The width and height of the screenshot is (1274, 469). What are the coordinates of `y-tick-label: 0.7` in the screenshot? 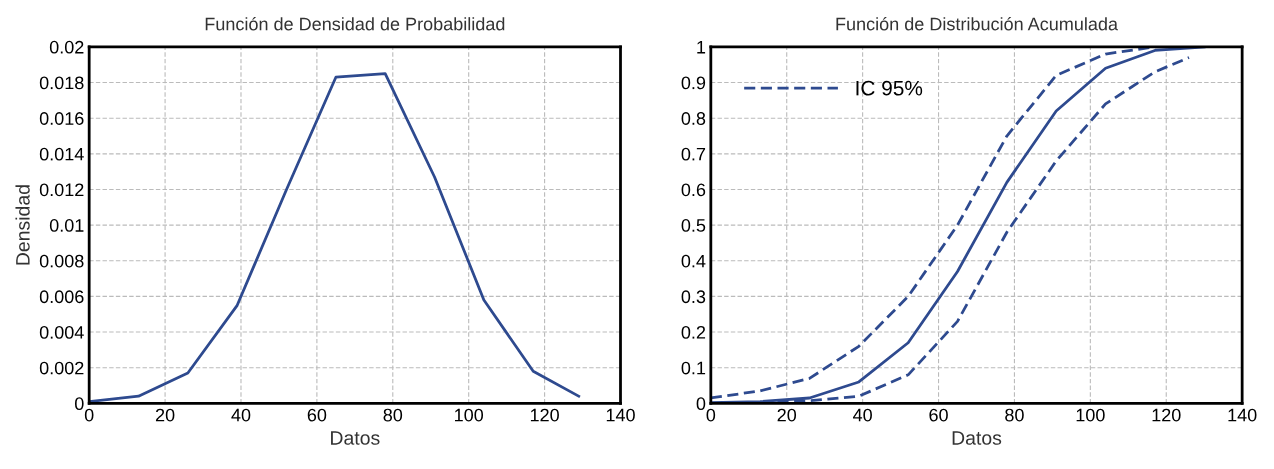 It's located at (693, 154).